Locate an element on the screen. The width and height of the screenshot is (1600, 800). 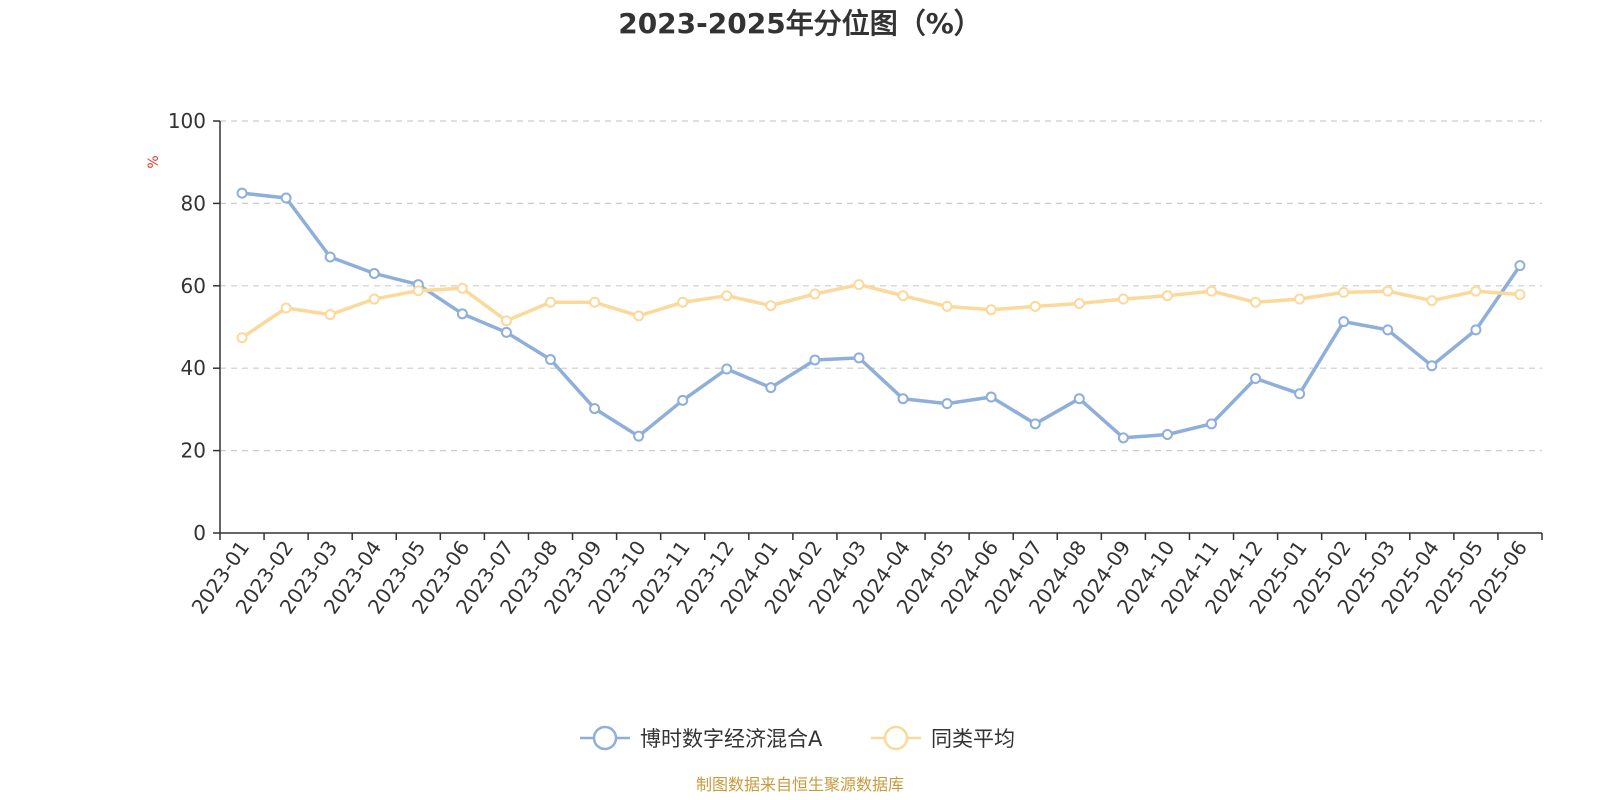
y-tick-label: 80 is located at coordinates (193, 203).